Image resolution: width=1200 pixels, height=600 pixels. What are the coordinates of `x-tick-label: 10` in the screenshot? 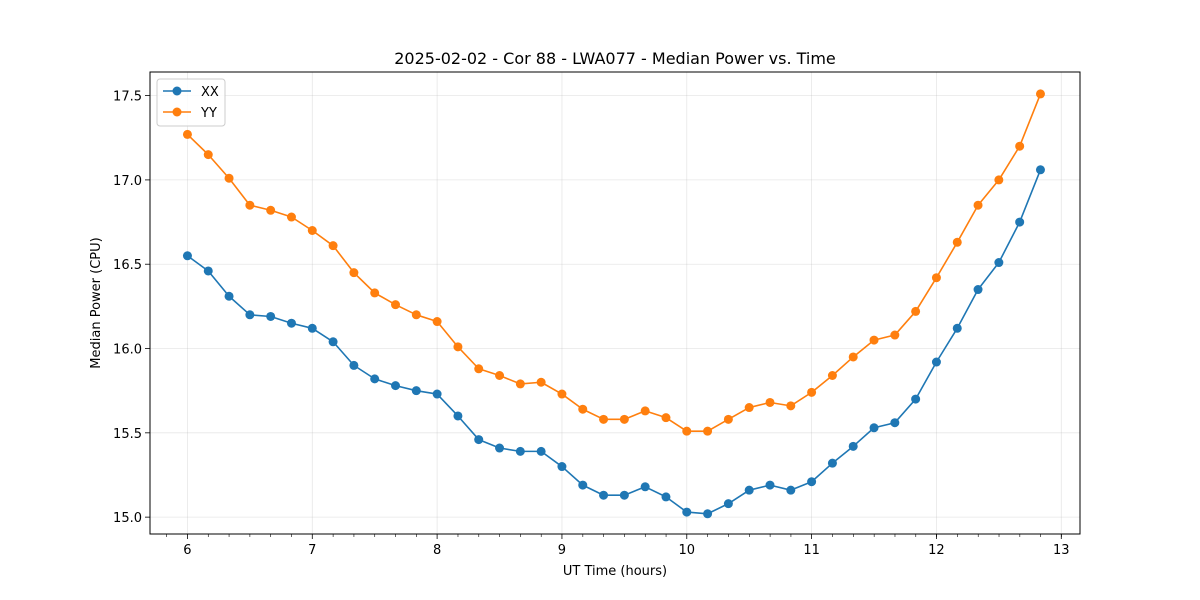 It's located at (687, 550).